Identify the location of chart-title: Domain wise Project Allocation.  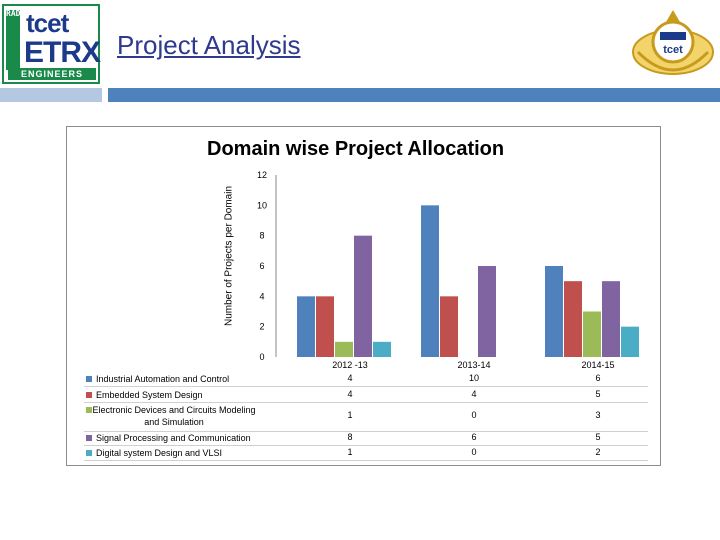
(356, 149).